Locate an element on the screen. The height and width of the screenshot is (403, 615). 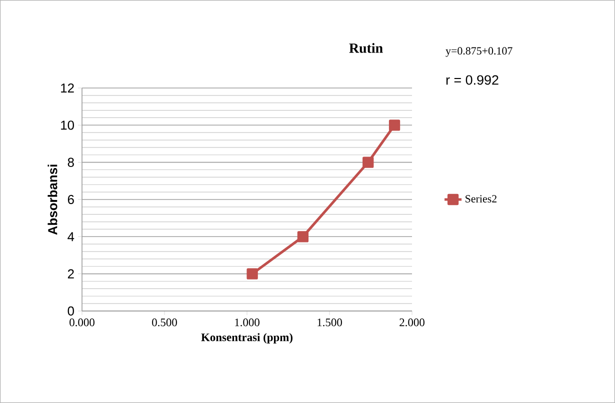
y-tick-label: 10 is located at coordinates (67, 125).